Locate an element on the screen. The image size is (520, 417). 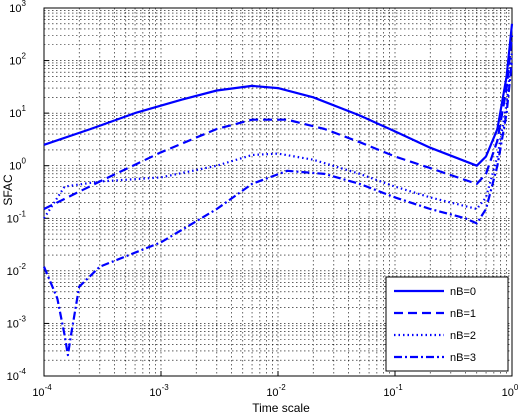
legend: nB=0 nB=1 nB=2 nB=3 is located at coordinates (447, 324).